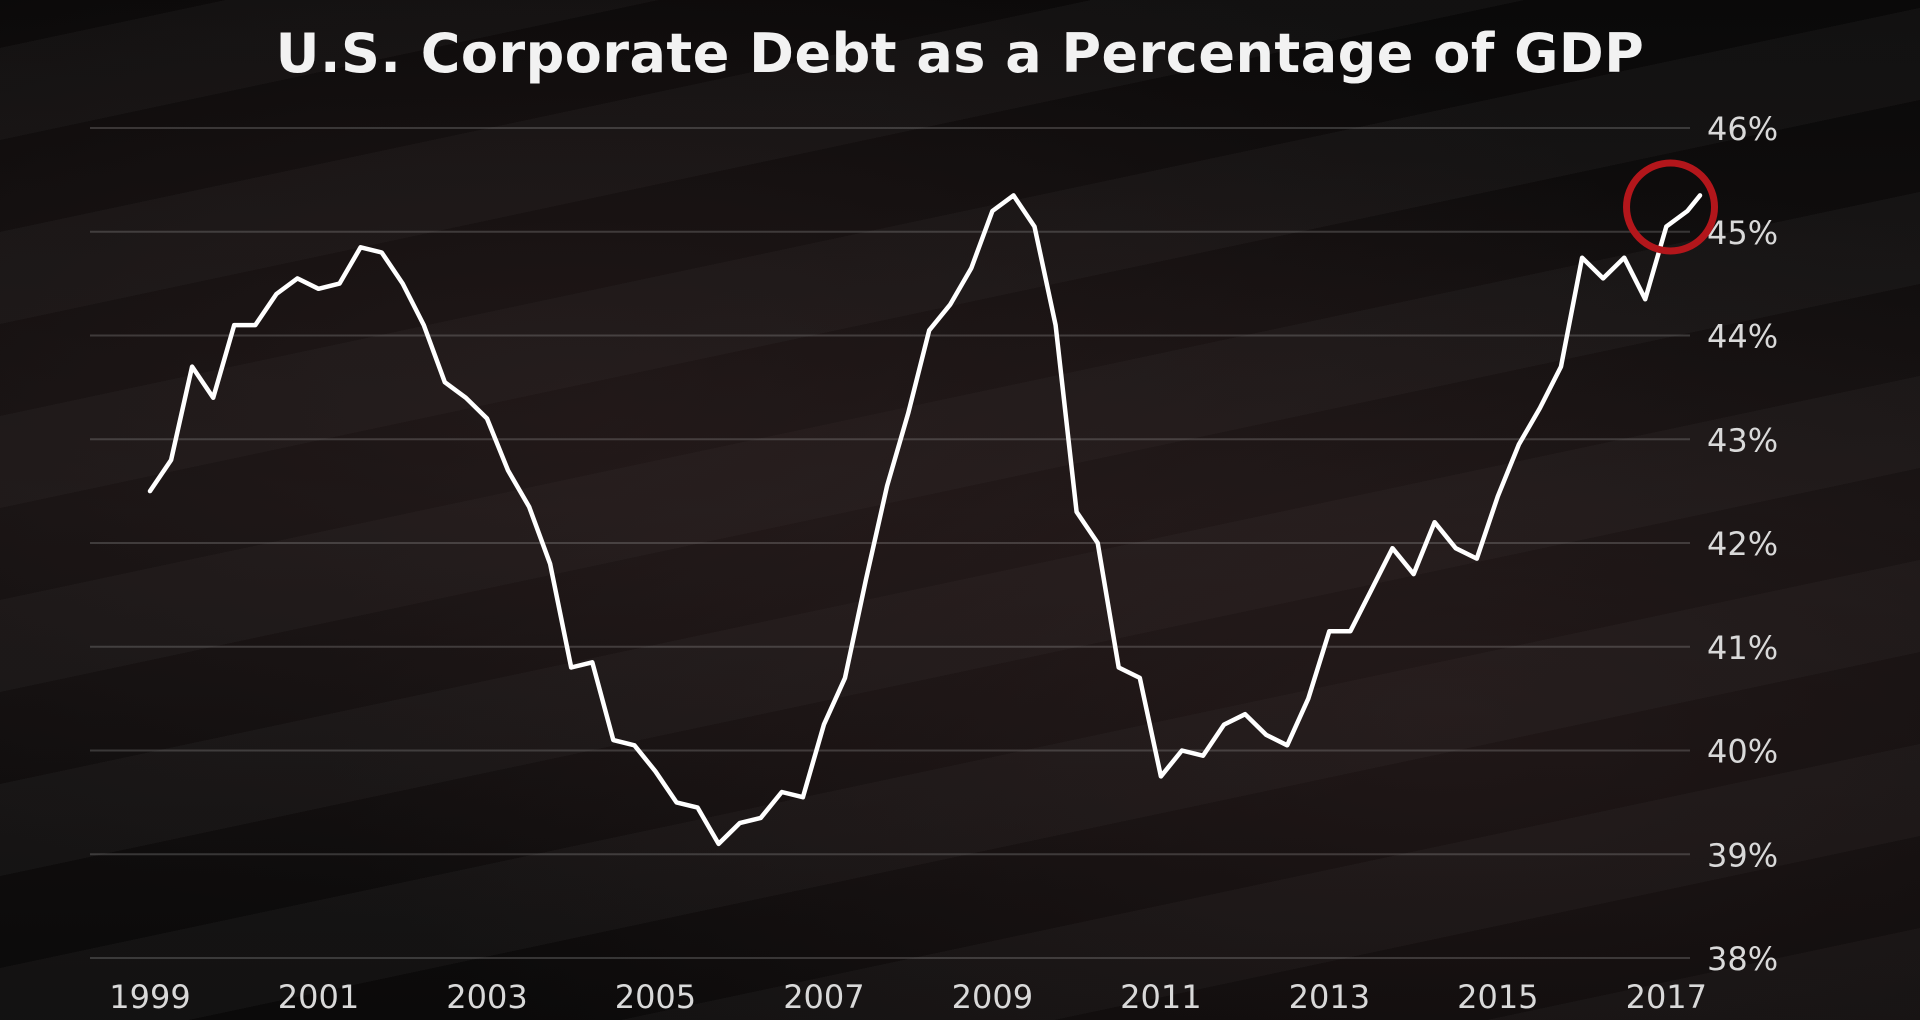 The height and width of the screenshot is (1020, 1920). I want to click on x-tick-label: 2007, so click(823, 997).